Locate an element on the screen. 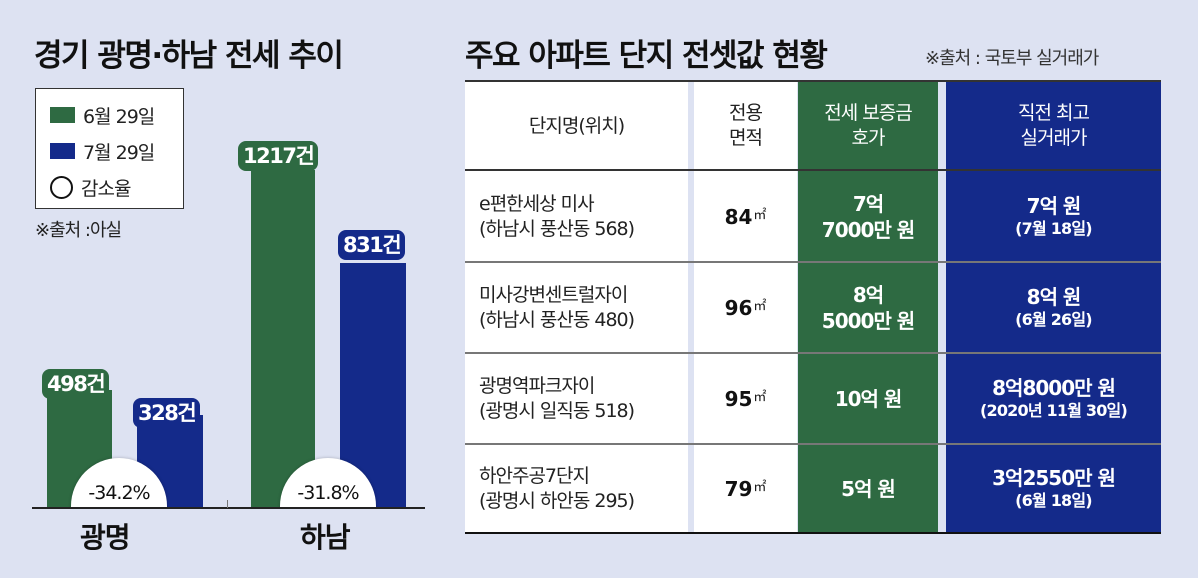 The width and height of the screenshot is (1198, 578). legend-label: 6월 29일 is located at coordinates (119, 116).